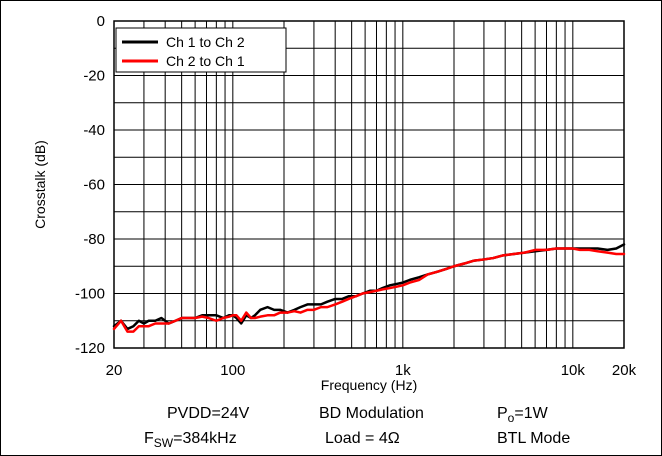 The image size is (662, 456). I want to click on x-tick-labels: 20 100 1k 10k 20k, so click(371, 370).